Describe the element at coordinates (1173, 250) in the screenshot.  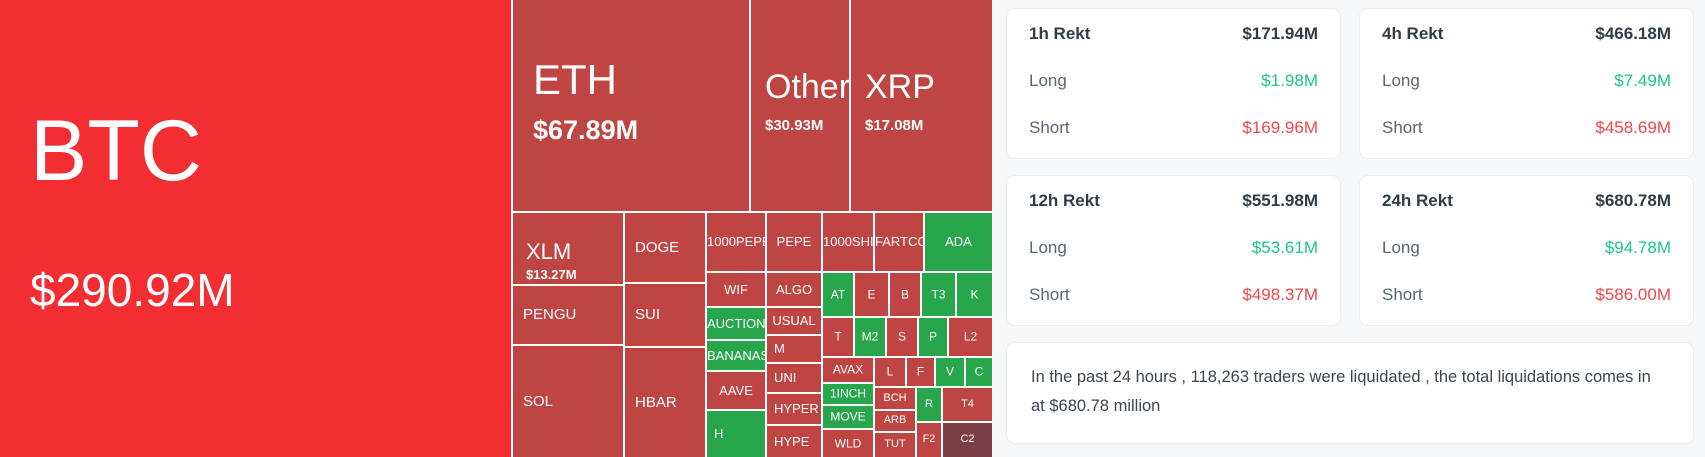
I see `rekt-card-12h: 12h Rekt $551.98M Long $53.61M Short $498.37M` at that location.